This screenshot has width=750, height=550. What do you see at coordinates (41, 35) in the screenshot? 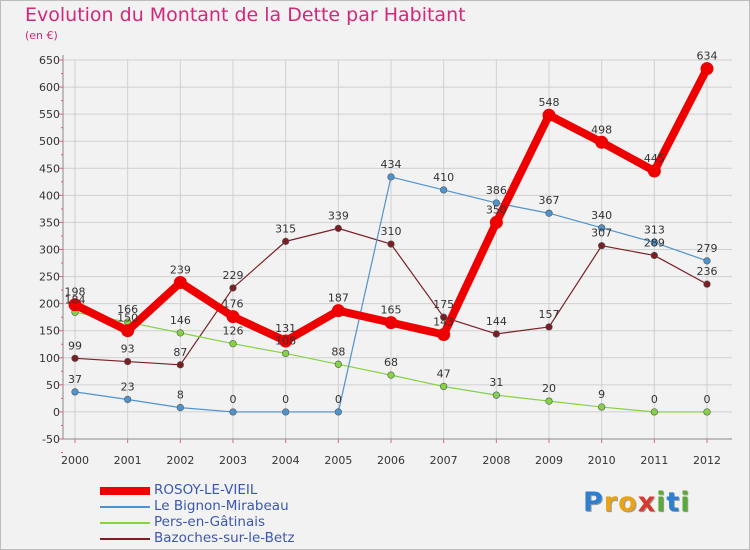
I see `chart-subtitle: (en €)` at bounding box center [41, 35].